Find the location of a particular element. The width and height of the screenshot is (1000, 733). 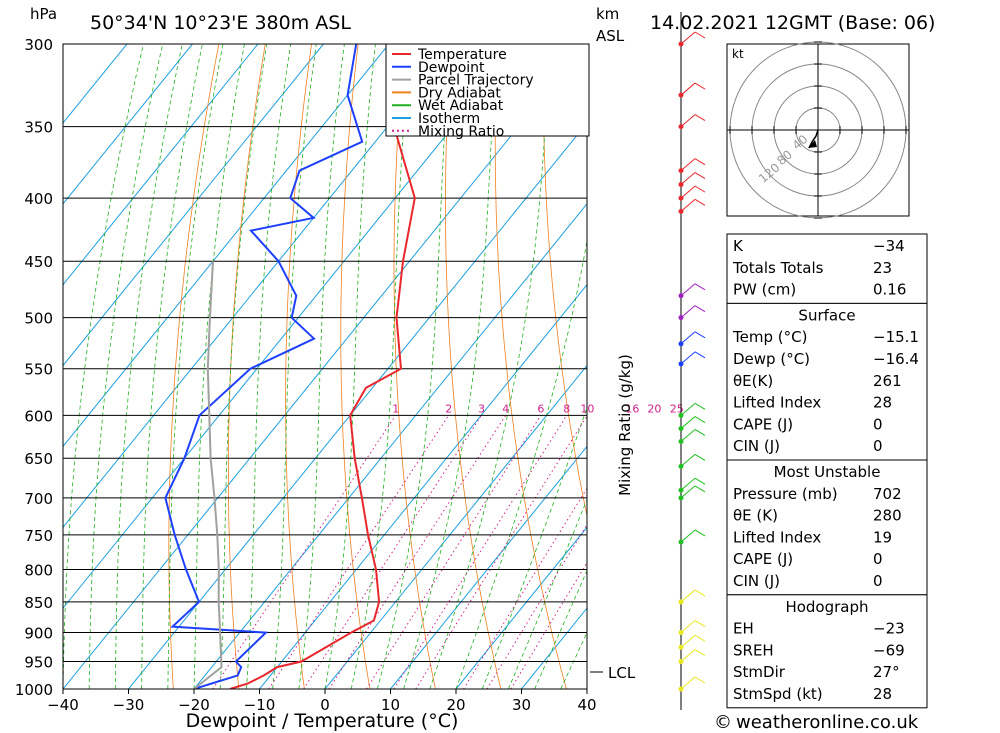

pressure-unit-label: hPa is located at coordinates (43, 14).